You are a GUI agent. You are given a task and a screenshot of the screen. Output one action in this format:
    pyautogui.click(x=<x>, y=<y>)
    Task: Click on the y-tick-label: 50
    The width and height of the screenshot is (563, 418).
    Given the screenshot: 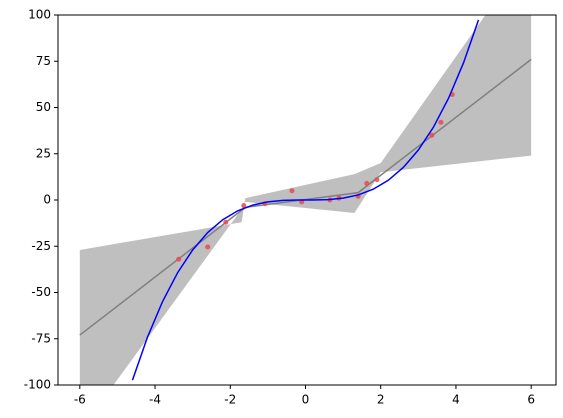 What is the action you would take?
    pyautogui.click(x=43, y=107)
    